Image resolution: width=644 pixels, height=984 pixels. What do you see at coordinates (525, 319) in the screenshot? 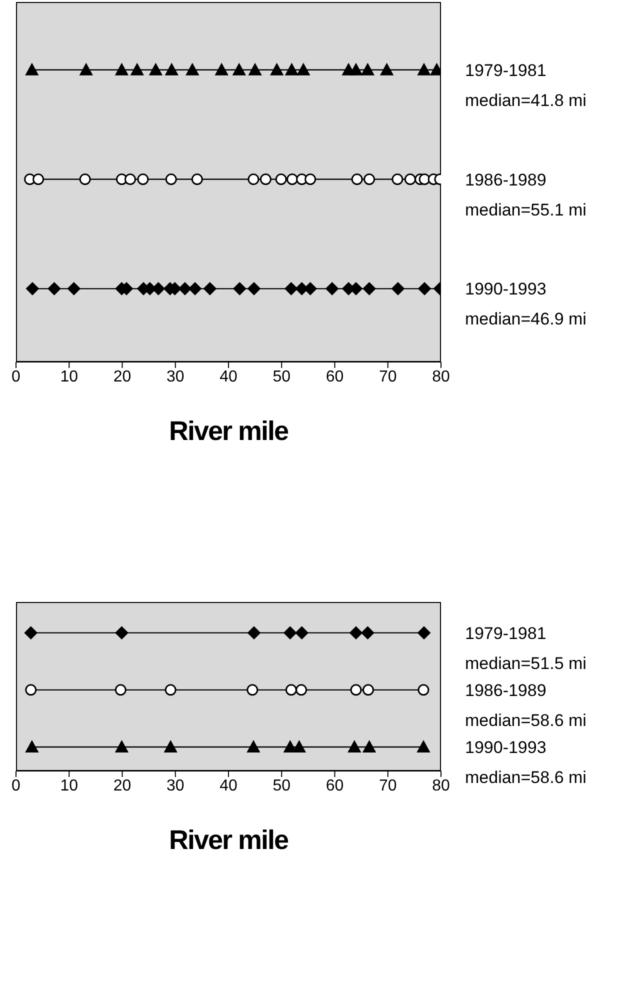
I see `text: median=46.9 mi` at bounding box center [525, 319].